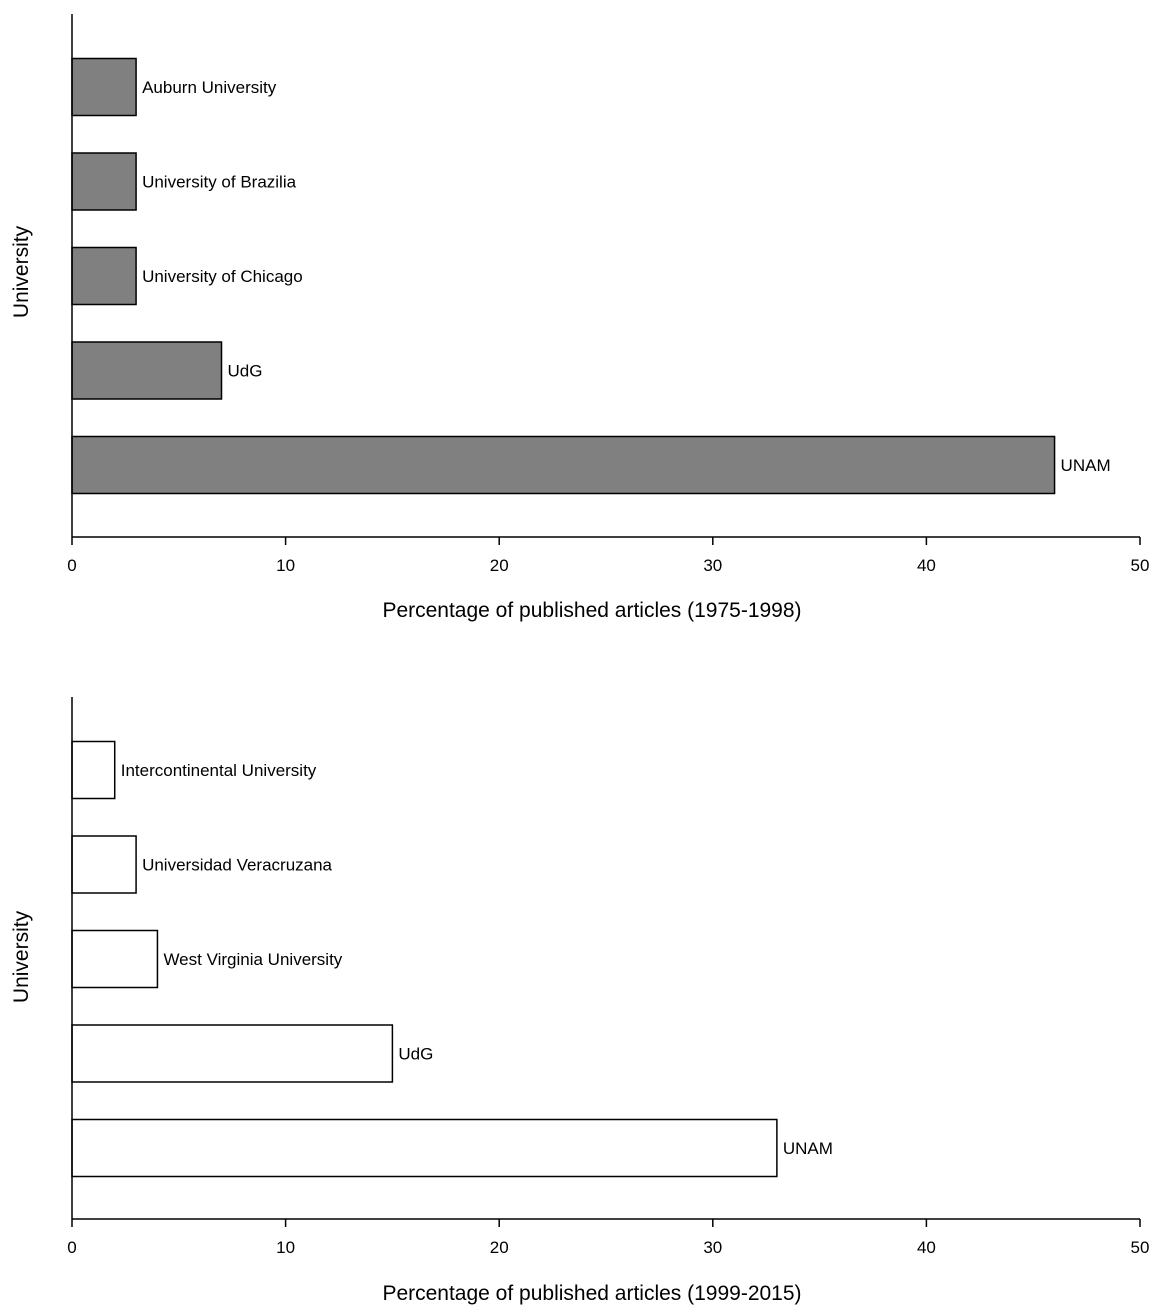 The width and height of the screenshot is (1154, 1311). I want to click on bar-label: West Virginia University, so click(252, 959).